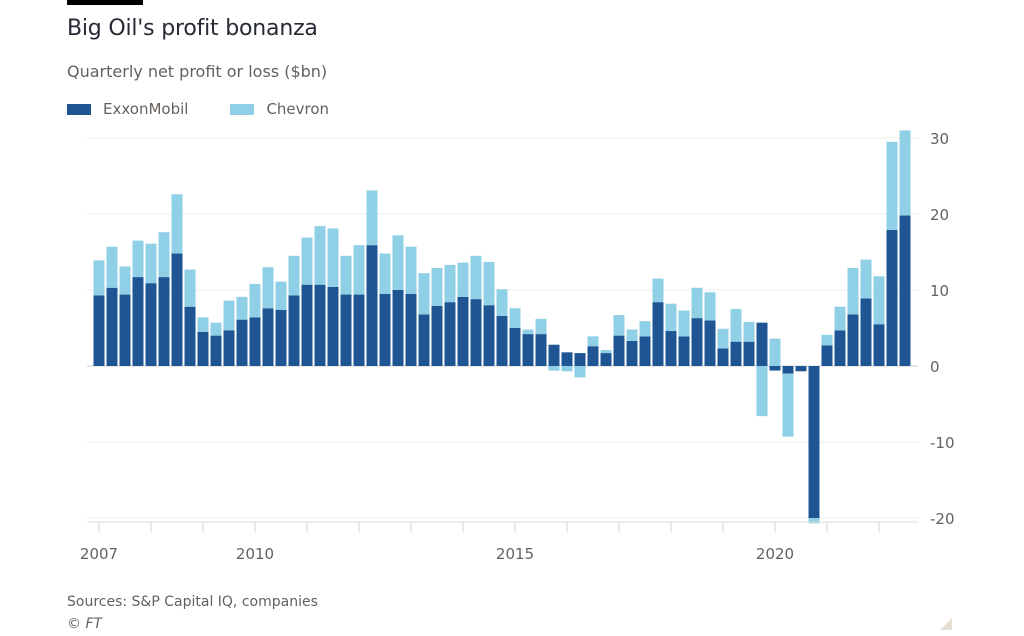  I want to click on bar-chevron-2010q4, so click(294, 275).